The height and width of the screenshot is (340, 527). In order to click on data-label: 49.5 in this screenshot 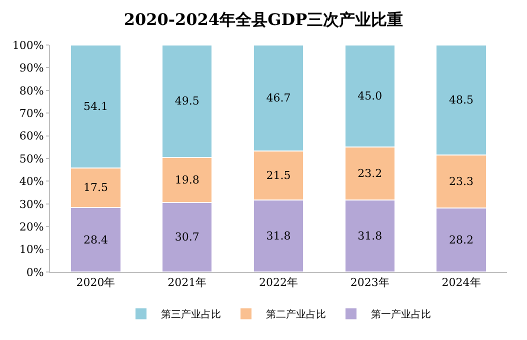, I will do `click(187, 101)`.